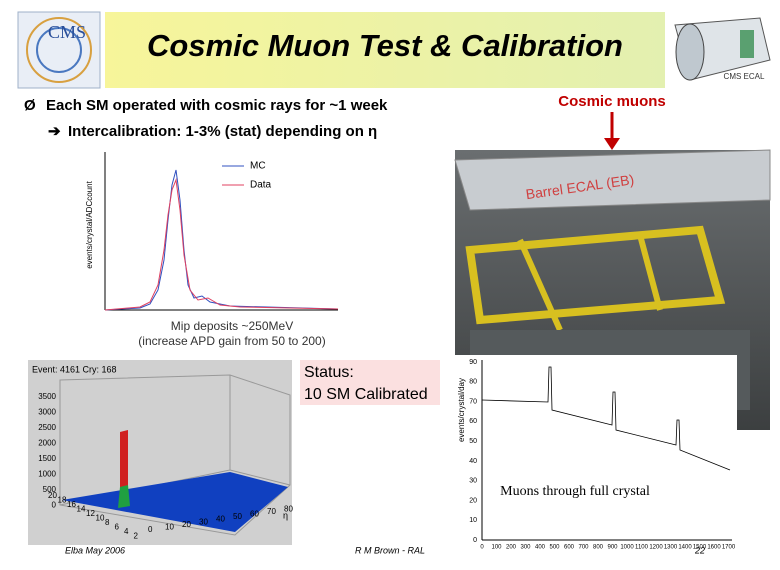  What do you see at coordinates (67, 32) in the screenshot?
I see `logo-text: CMS` at bounding box center [67, 32].